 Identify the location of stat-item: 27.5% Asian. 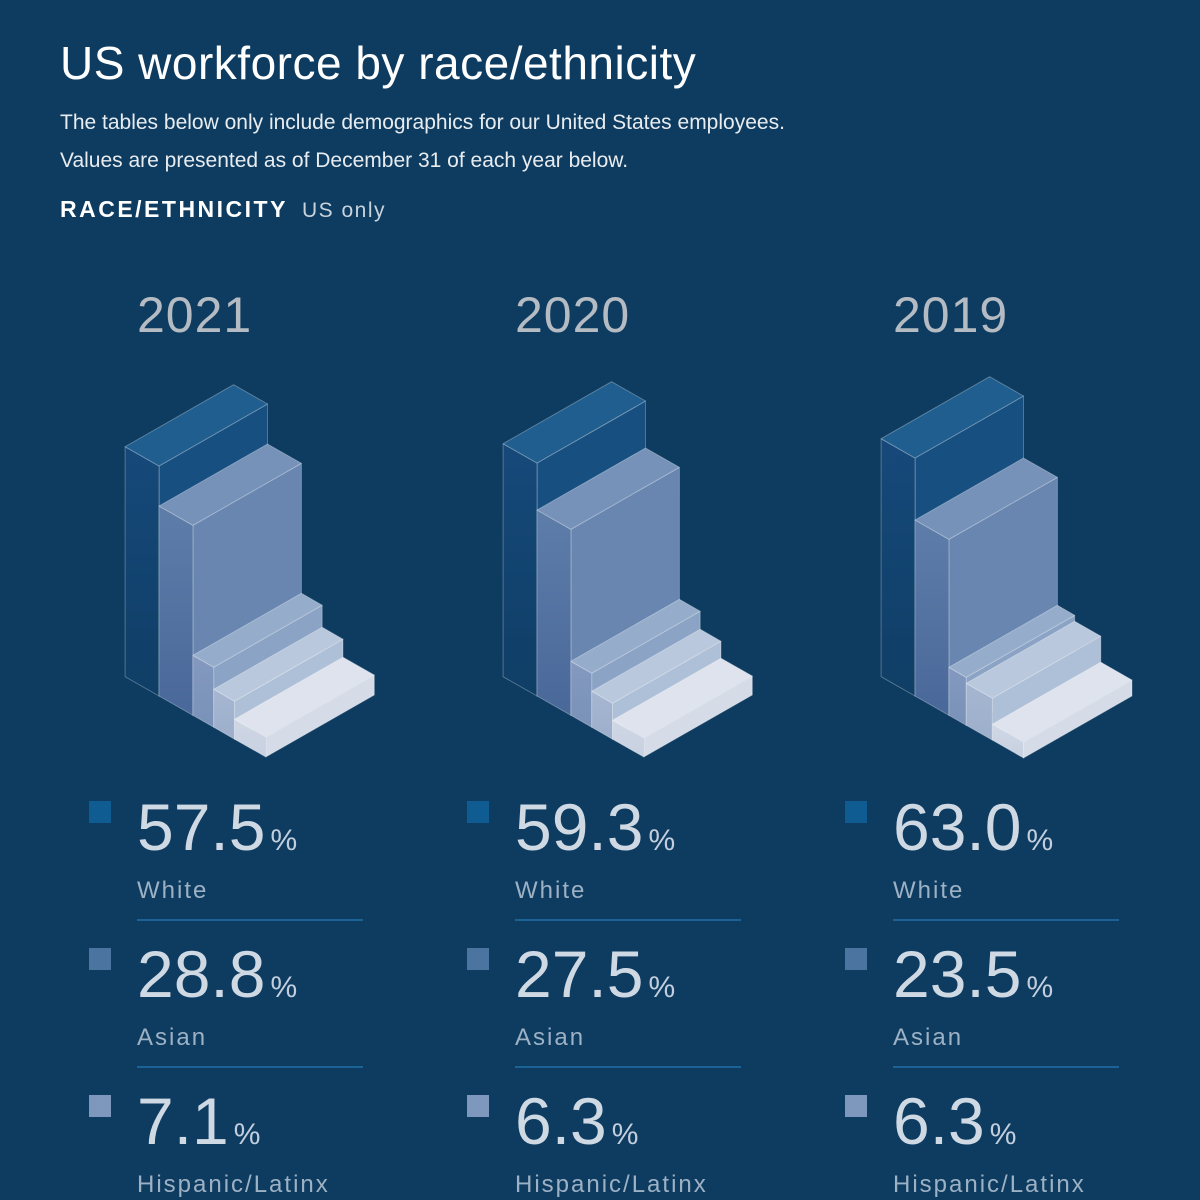
(627, 1004).